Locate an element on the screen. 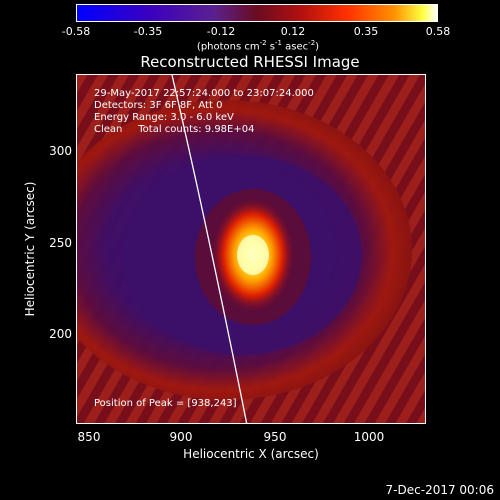 Image resolution: width=500 pixels, height=500 pixels. y-tick-label: 250 is located at coordinates (60, 243).